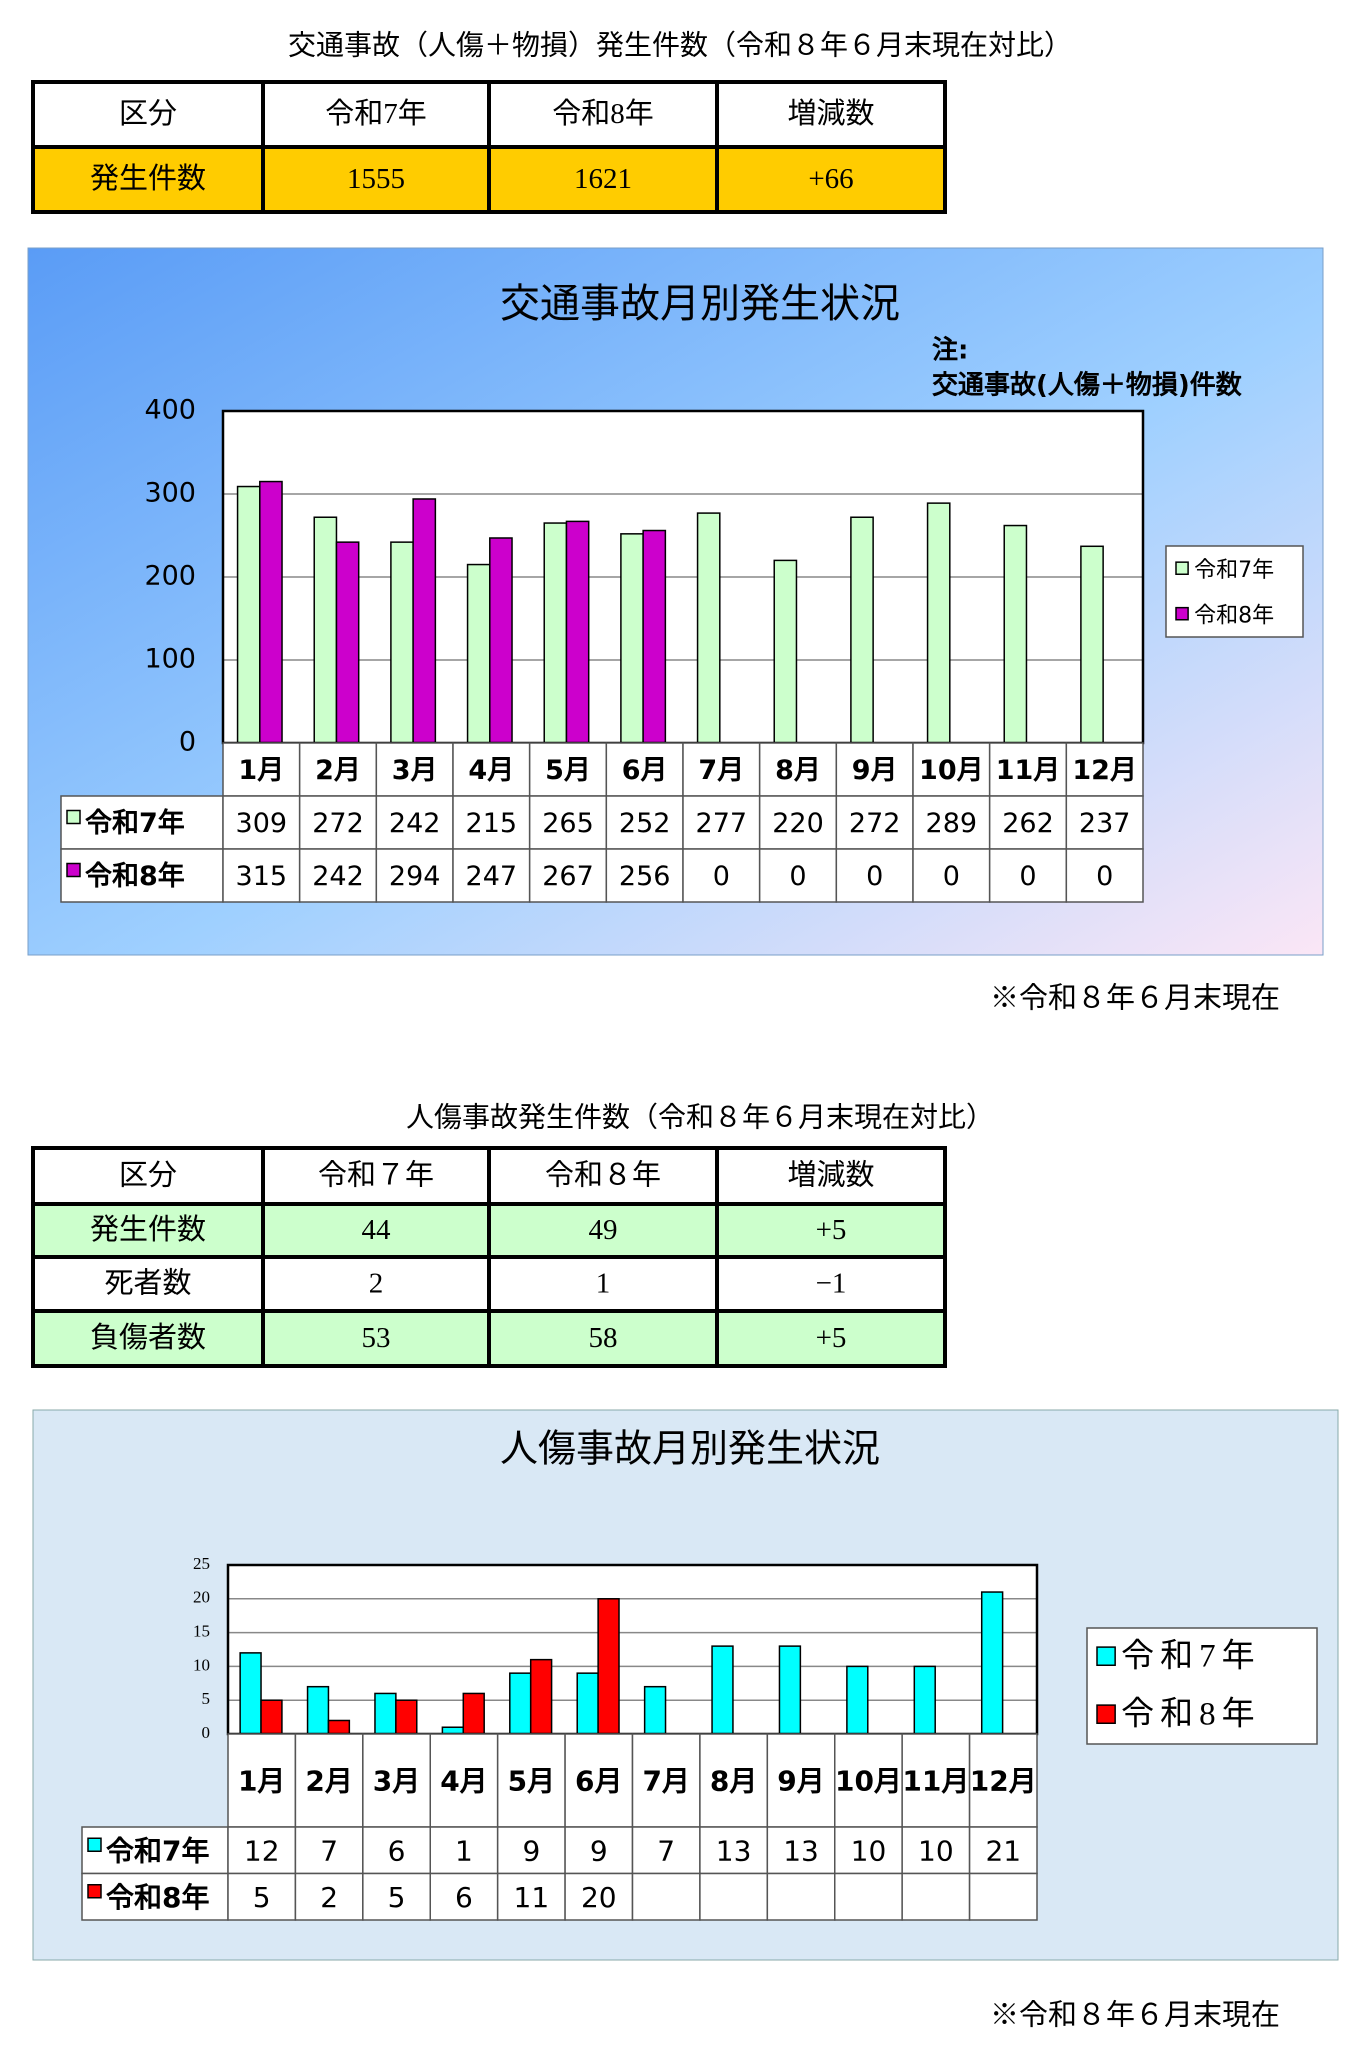 Image resolution: width=1358 pixels, height=2060 pixels. I want to click on data-label: 309, so click(262, 823).